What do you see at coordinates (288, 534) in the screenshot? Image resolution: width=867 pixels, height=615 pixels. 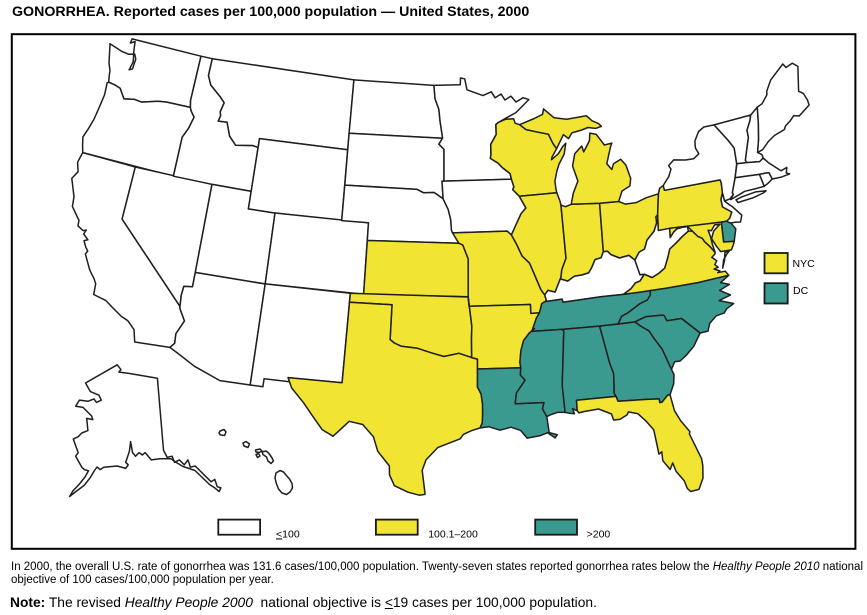 I see `svg-text: <100` at bounding box center [288, 534].